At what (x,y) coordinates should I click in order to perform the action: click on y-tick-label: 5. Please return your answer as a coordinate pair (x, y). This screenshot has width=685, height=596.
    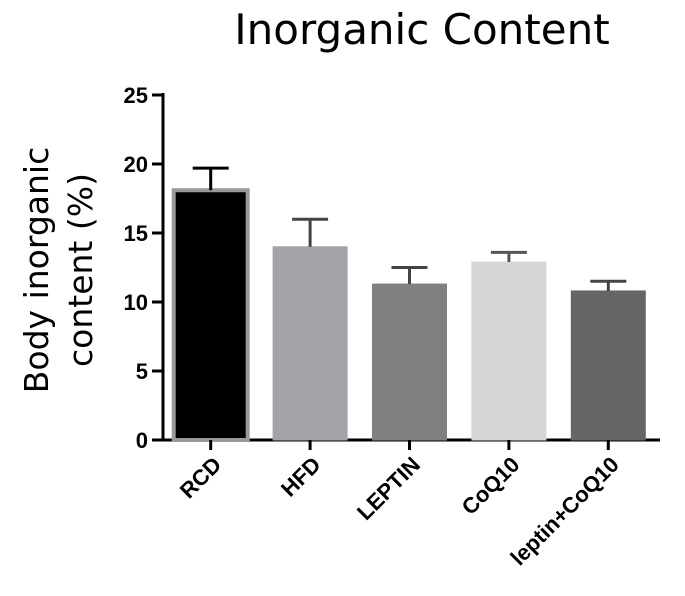
    Looking at the image, I should click on (142, 371).